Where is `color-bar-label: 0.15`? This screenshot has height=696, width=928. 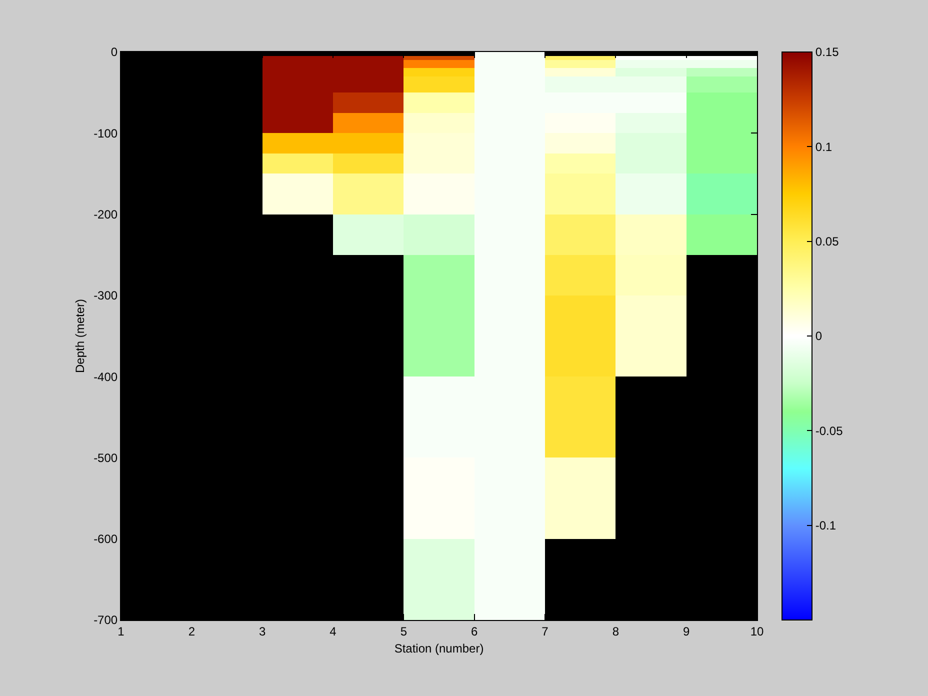 color-bar-label: 0.15 is located at coordinates (827, 52).